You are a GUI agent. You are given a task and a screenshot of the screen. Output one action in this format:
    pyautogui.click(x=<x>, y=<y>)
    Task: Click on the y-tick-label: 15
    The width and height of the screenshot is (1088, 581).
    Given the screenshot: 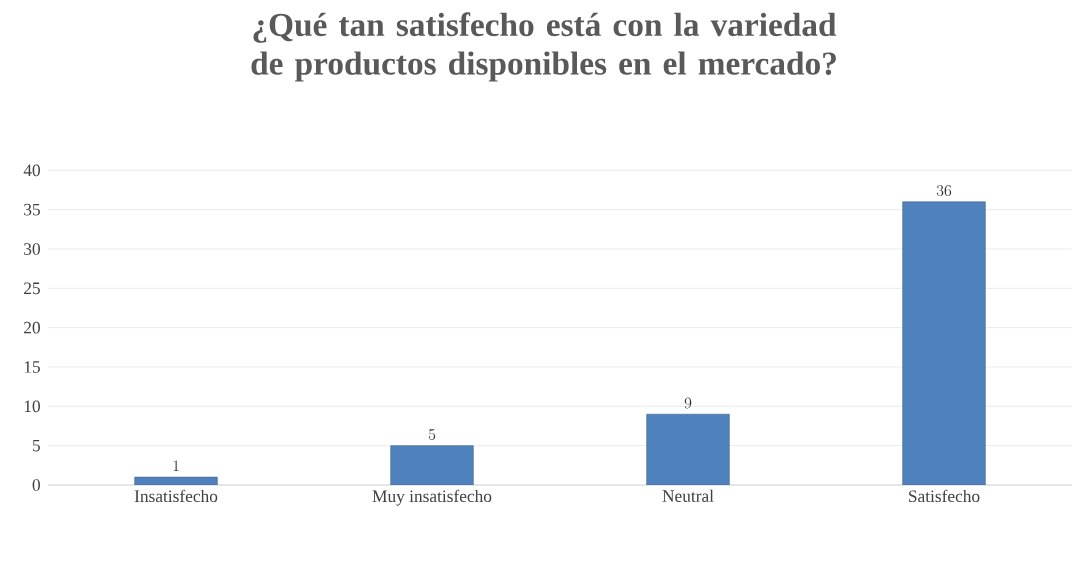 What is the action you would take?
    pyautogui.click(x=32, y=367)
    